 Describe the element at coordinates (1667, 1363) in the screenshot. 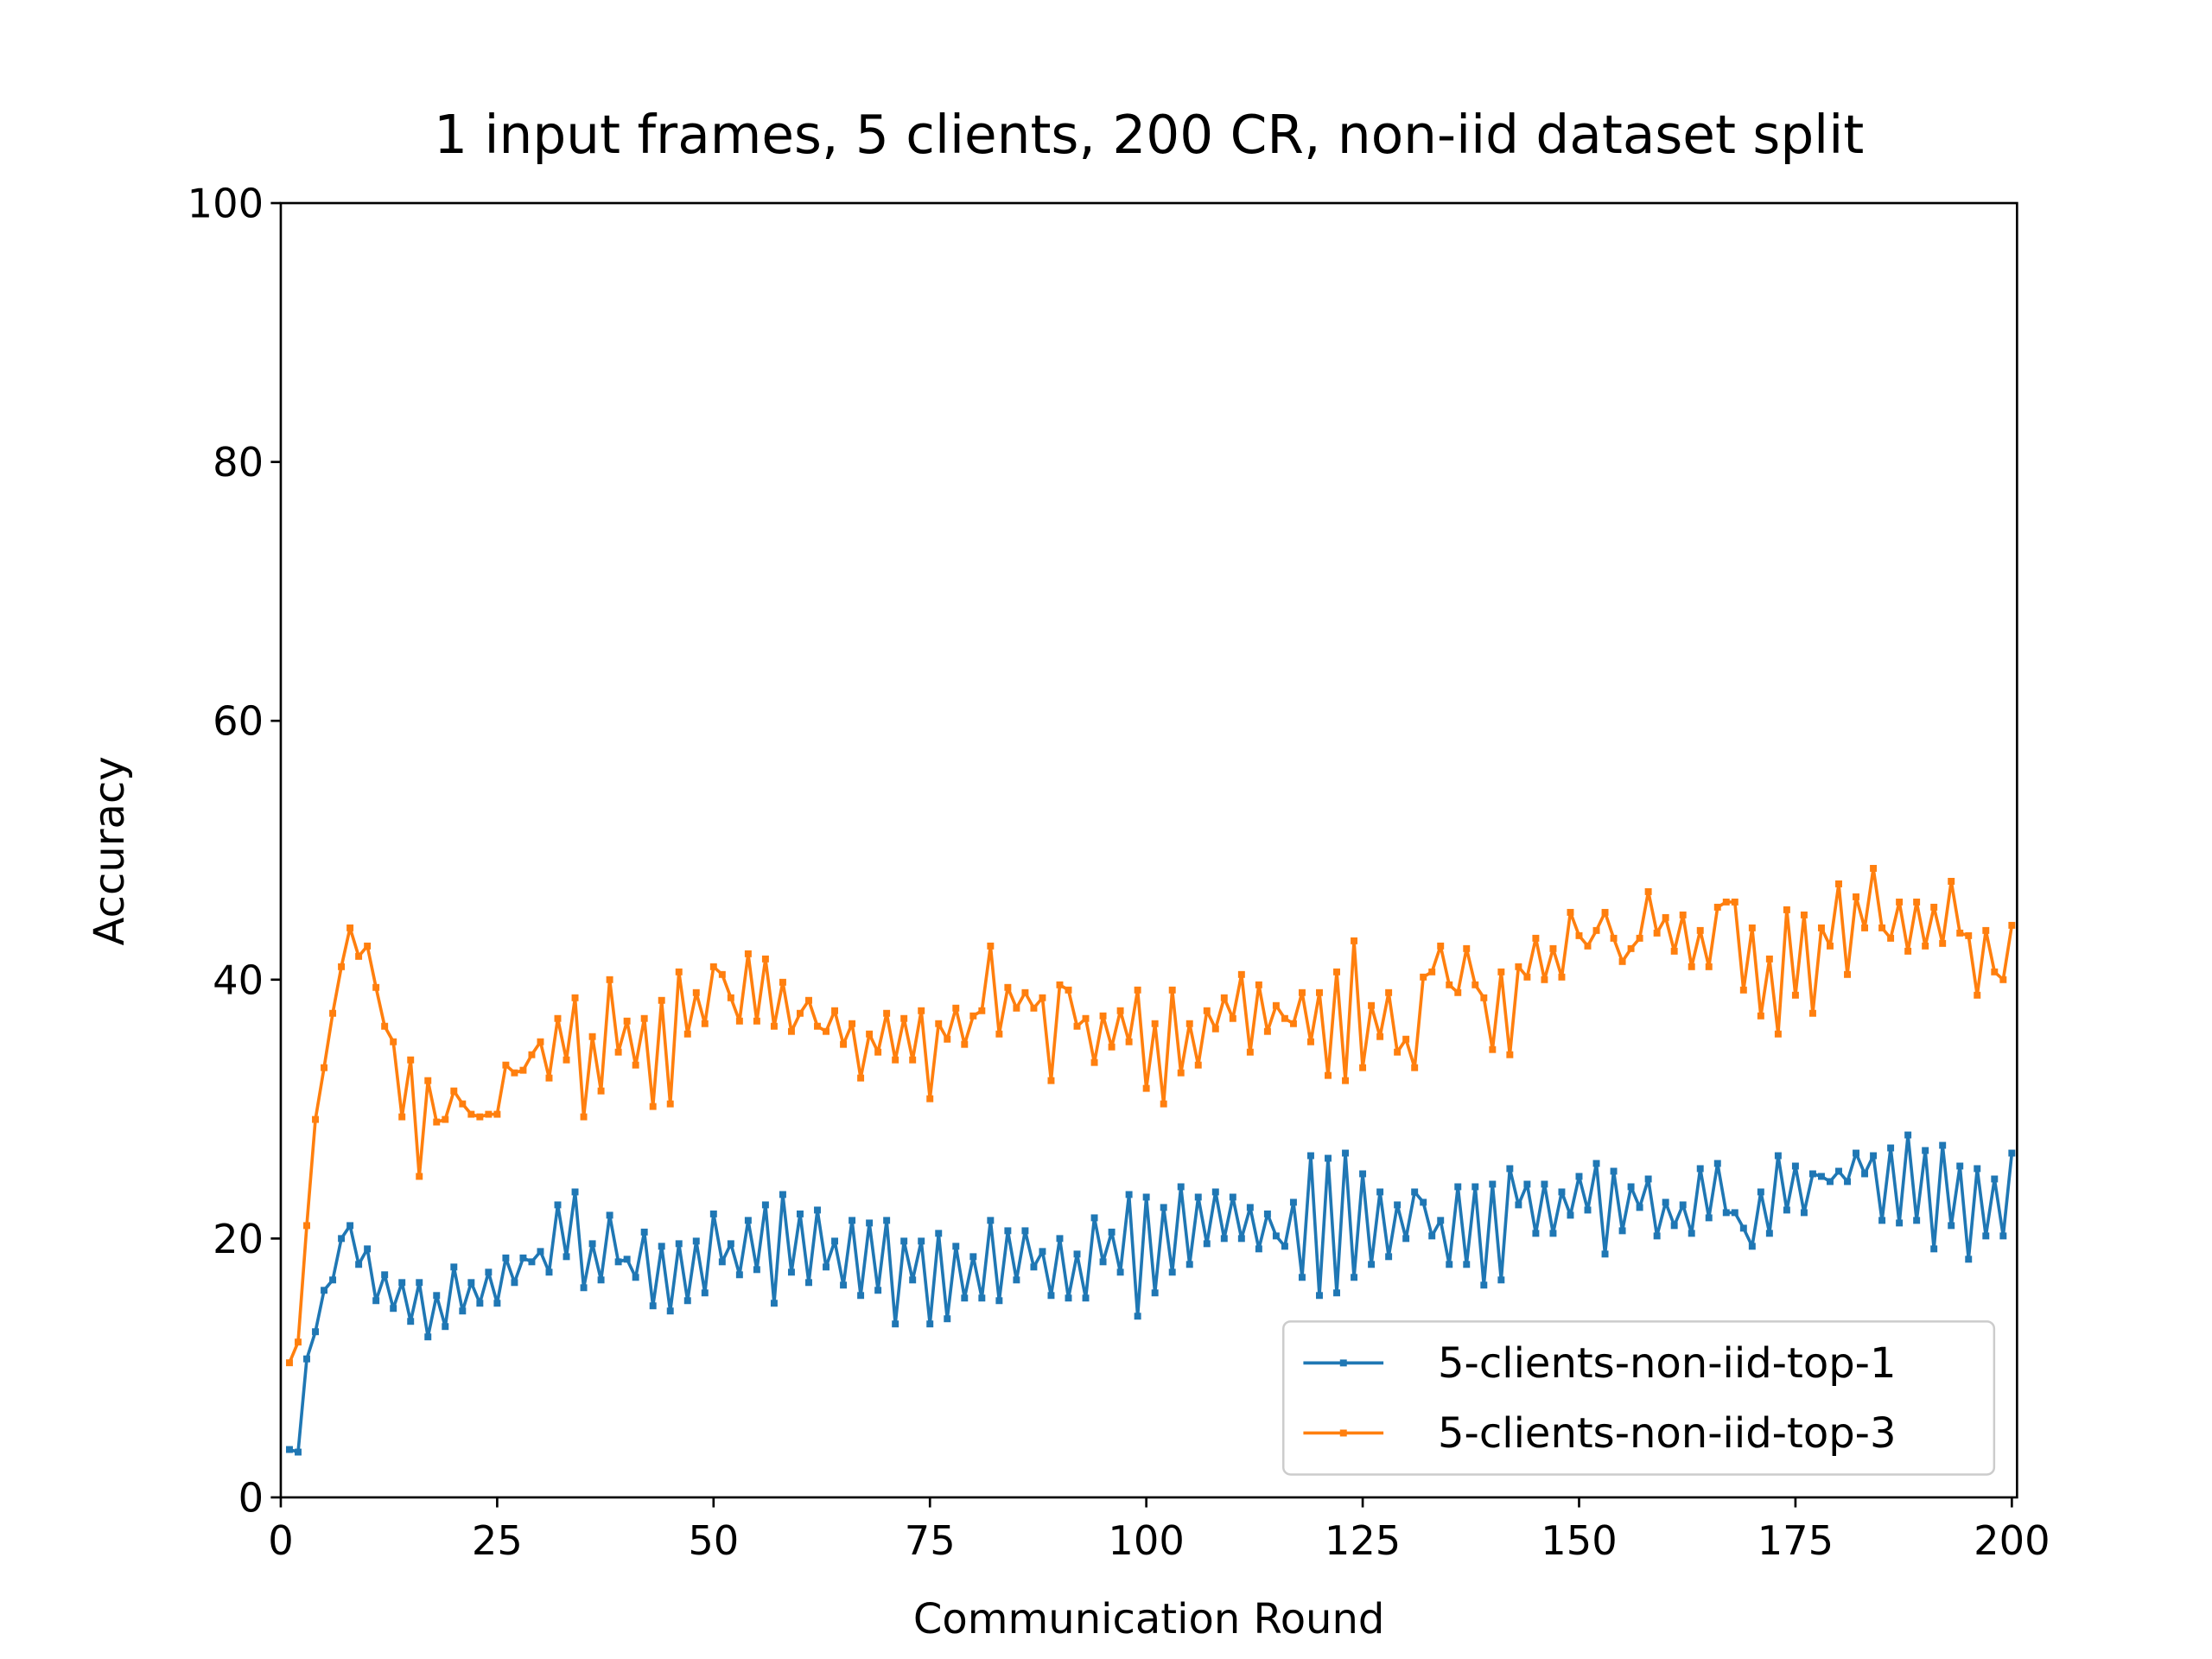

I see `legend-label: 5-clients-non-iid-top-1` at that location.